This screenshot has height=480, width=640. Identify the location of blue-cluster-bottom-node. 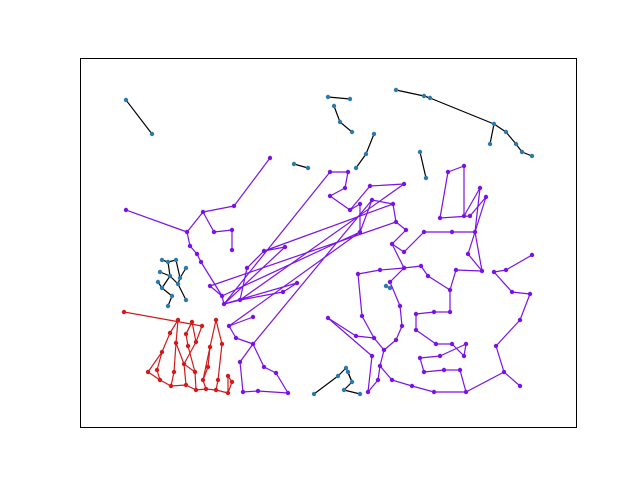
(360, 394).